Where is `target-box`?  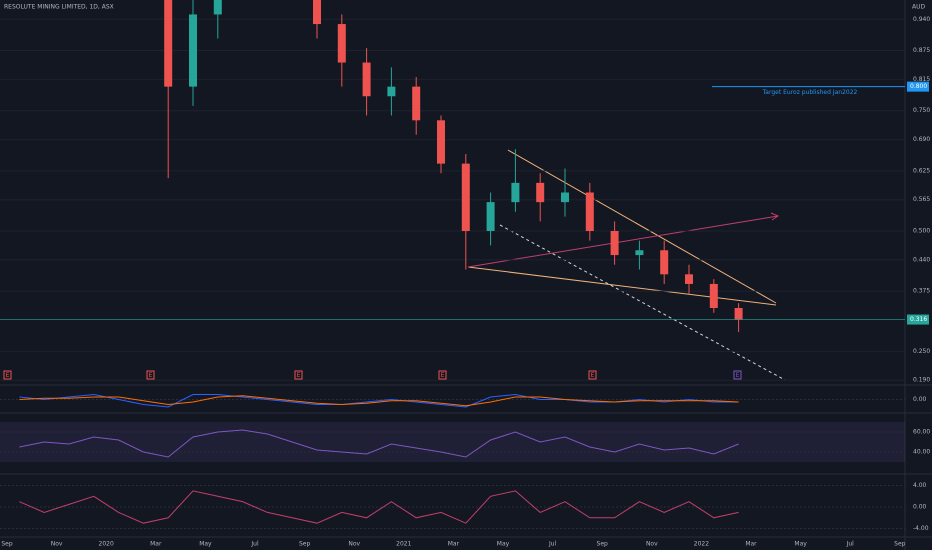 target-box is located at coordinates (918, 86).